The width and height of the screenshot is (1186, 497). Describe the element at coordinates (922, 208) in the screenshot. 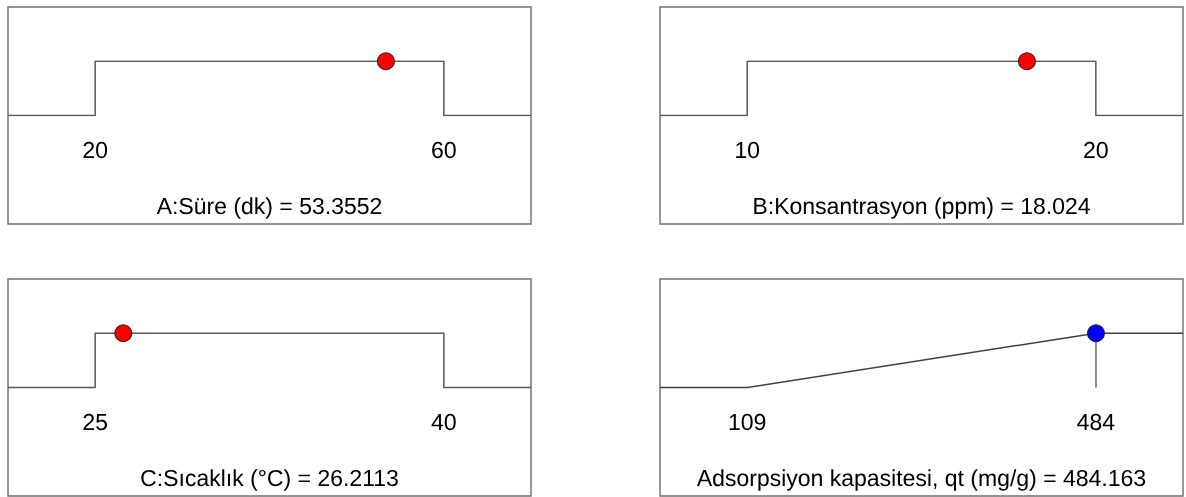

I see `x-axis-title: B:Konsantrasyon (ppm) = 18.024` at that location.